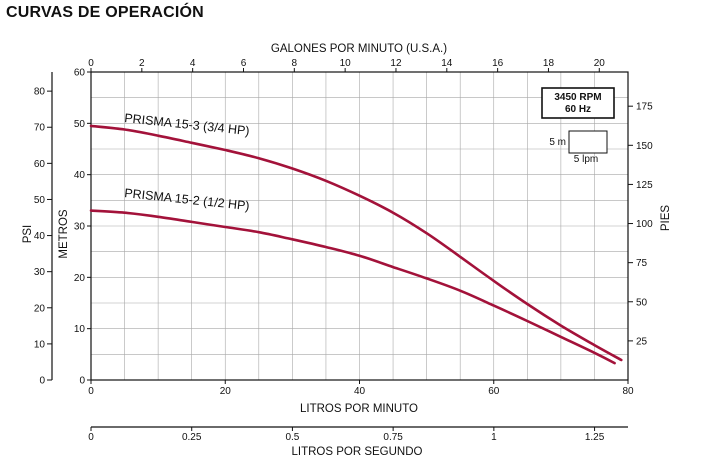 The width and height of the screenshot is (701, 465). I want to click on psi-tick-label: 50, so click(40, 200).